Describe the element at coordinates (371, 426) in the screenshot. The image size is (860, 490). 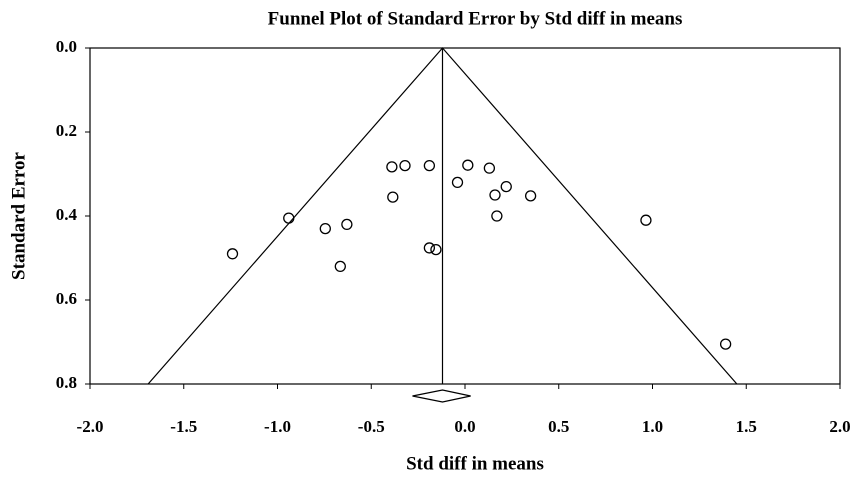
I see `x-tick-label: -0.5` at that location.